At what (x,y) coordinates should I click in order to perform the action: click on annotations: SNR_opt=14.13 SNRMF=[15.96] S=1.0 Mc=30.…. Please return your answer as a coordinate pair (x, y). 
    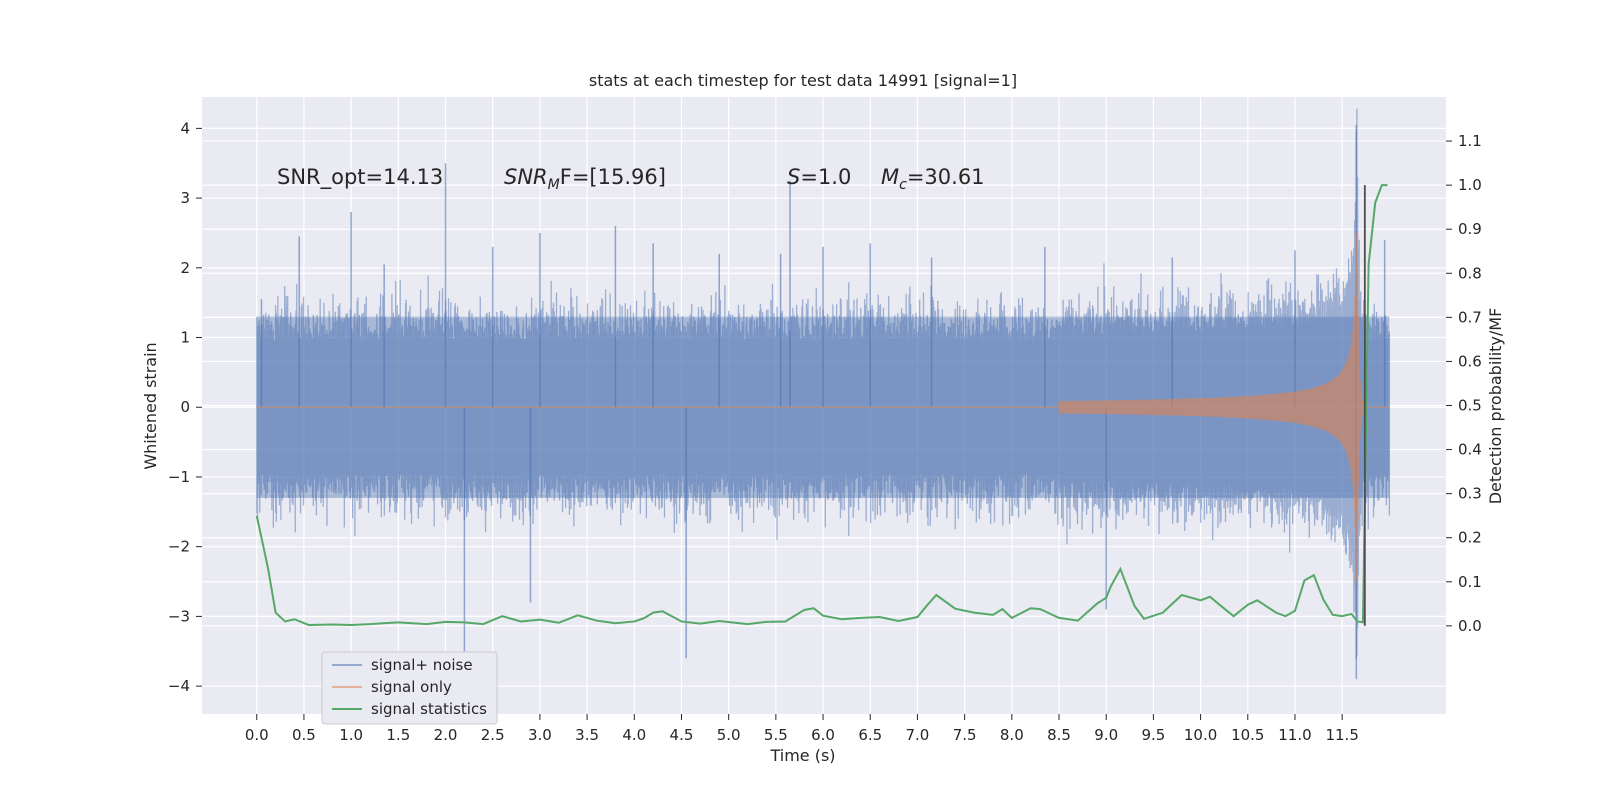
    Looking at the image, I should click on (631, 179).